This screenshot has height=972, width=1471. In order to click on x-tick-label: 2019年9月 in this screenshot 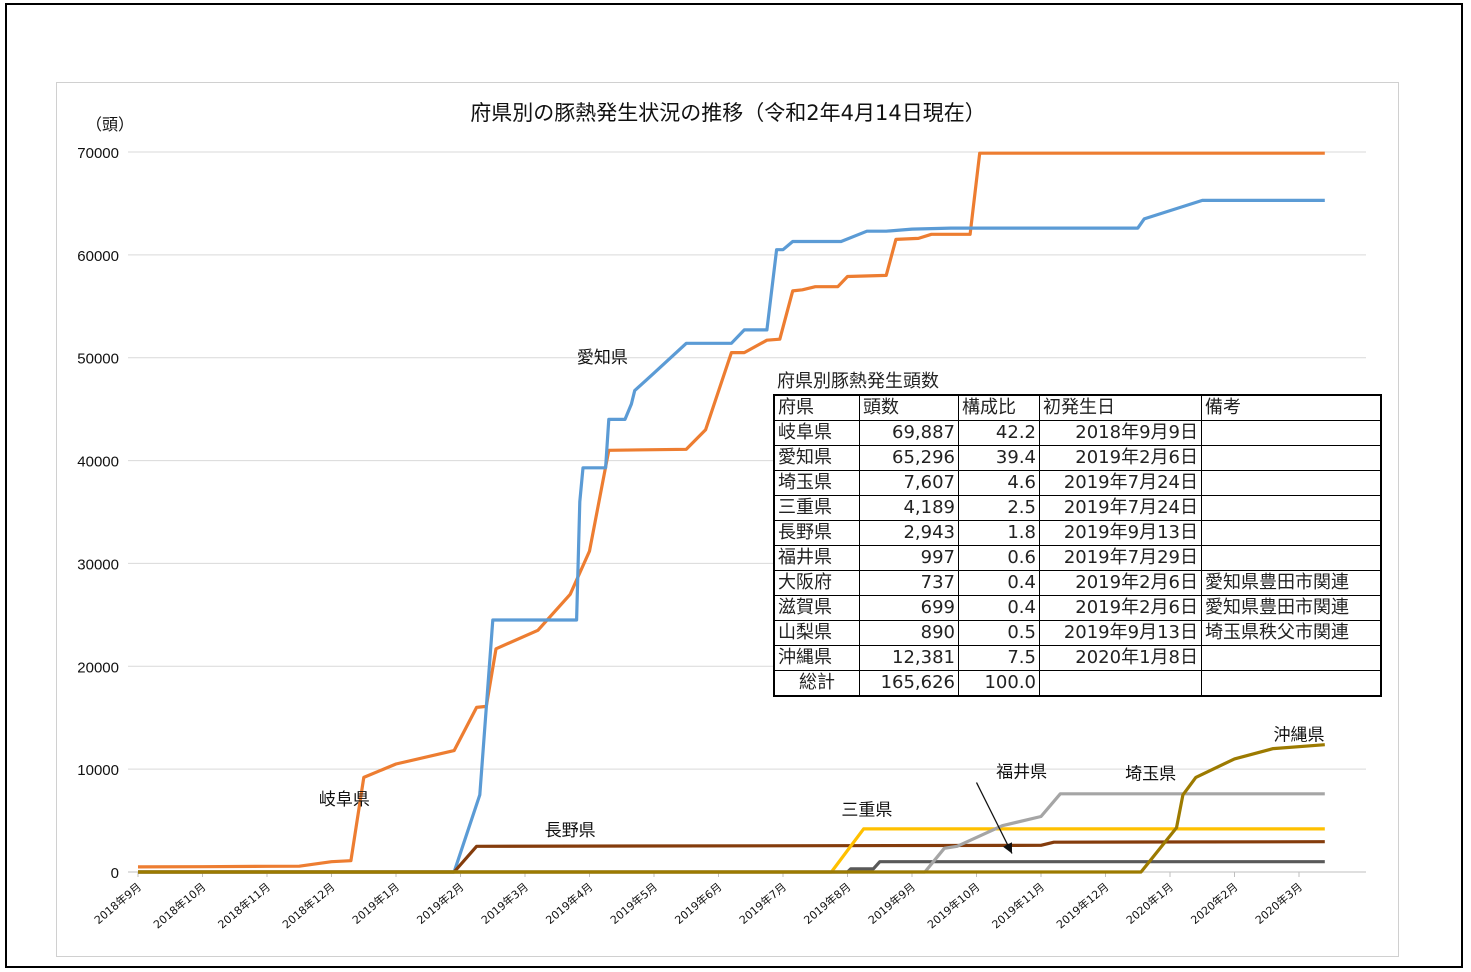, I will do `click(891, 903)`.